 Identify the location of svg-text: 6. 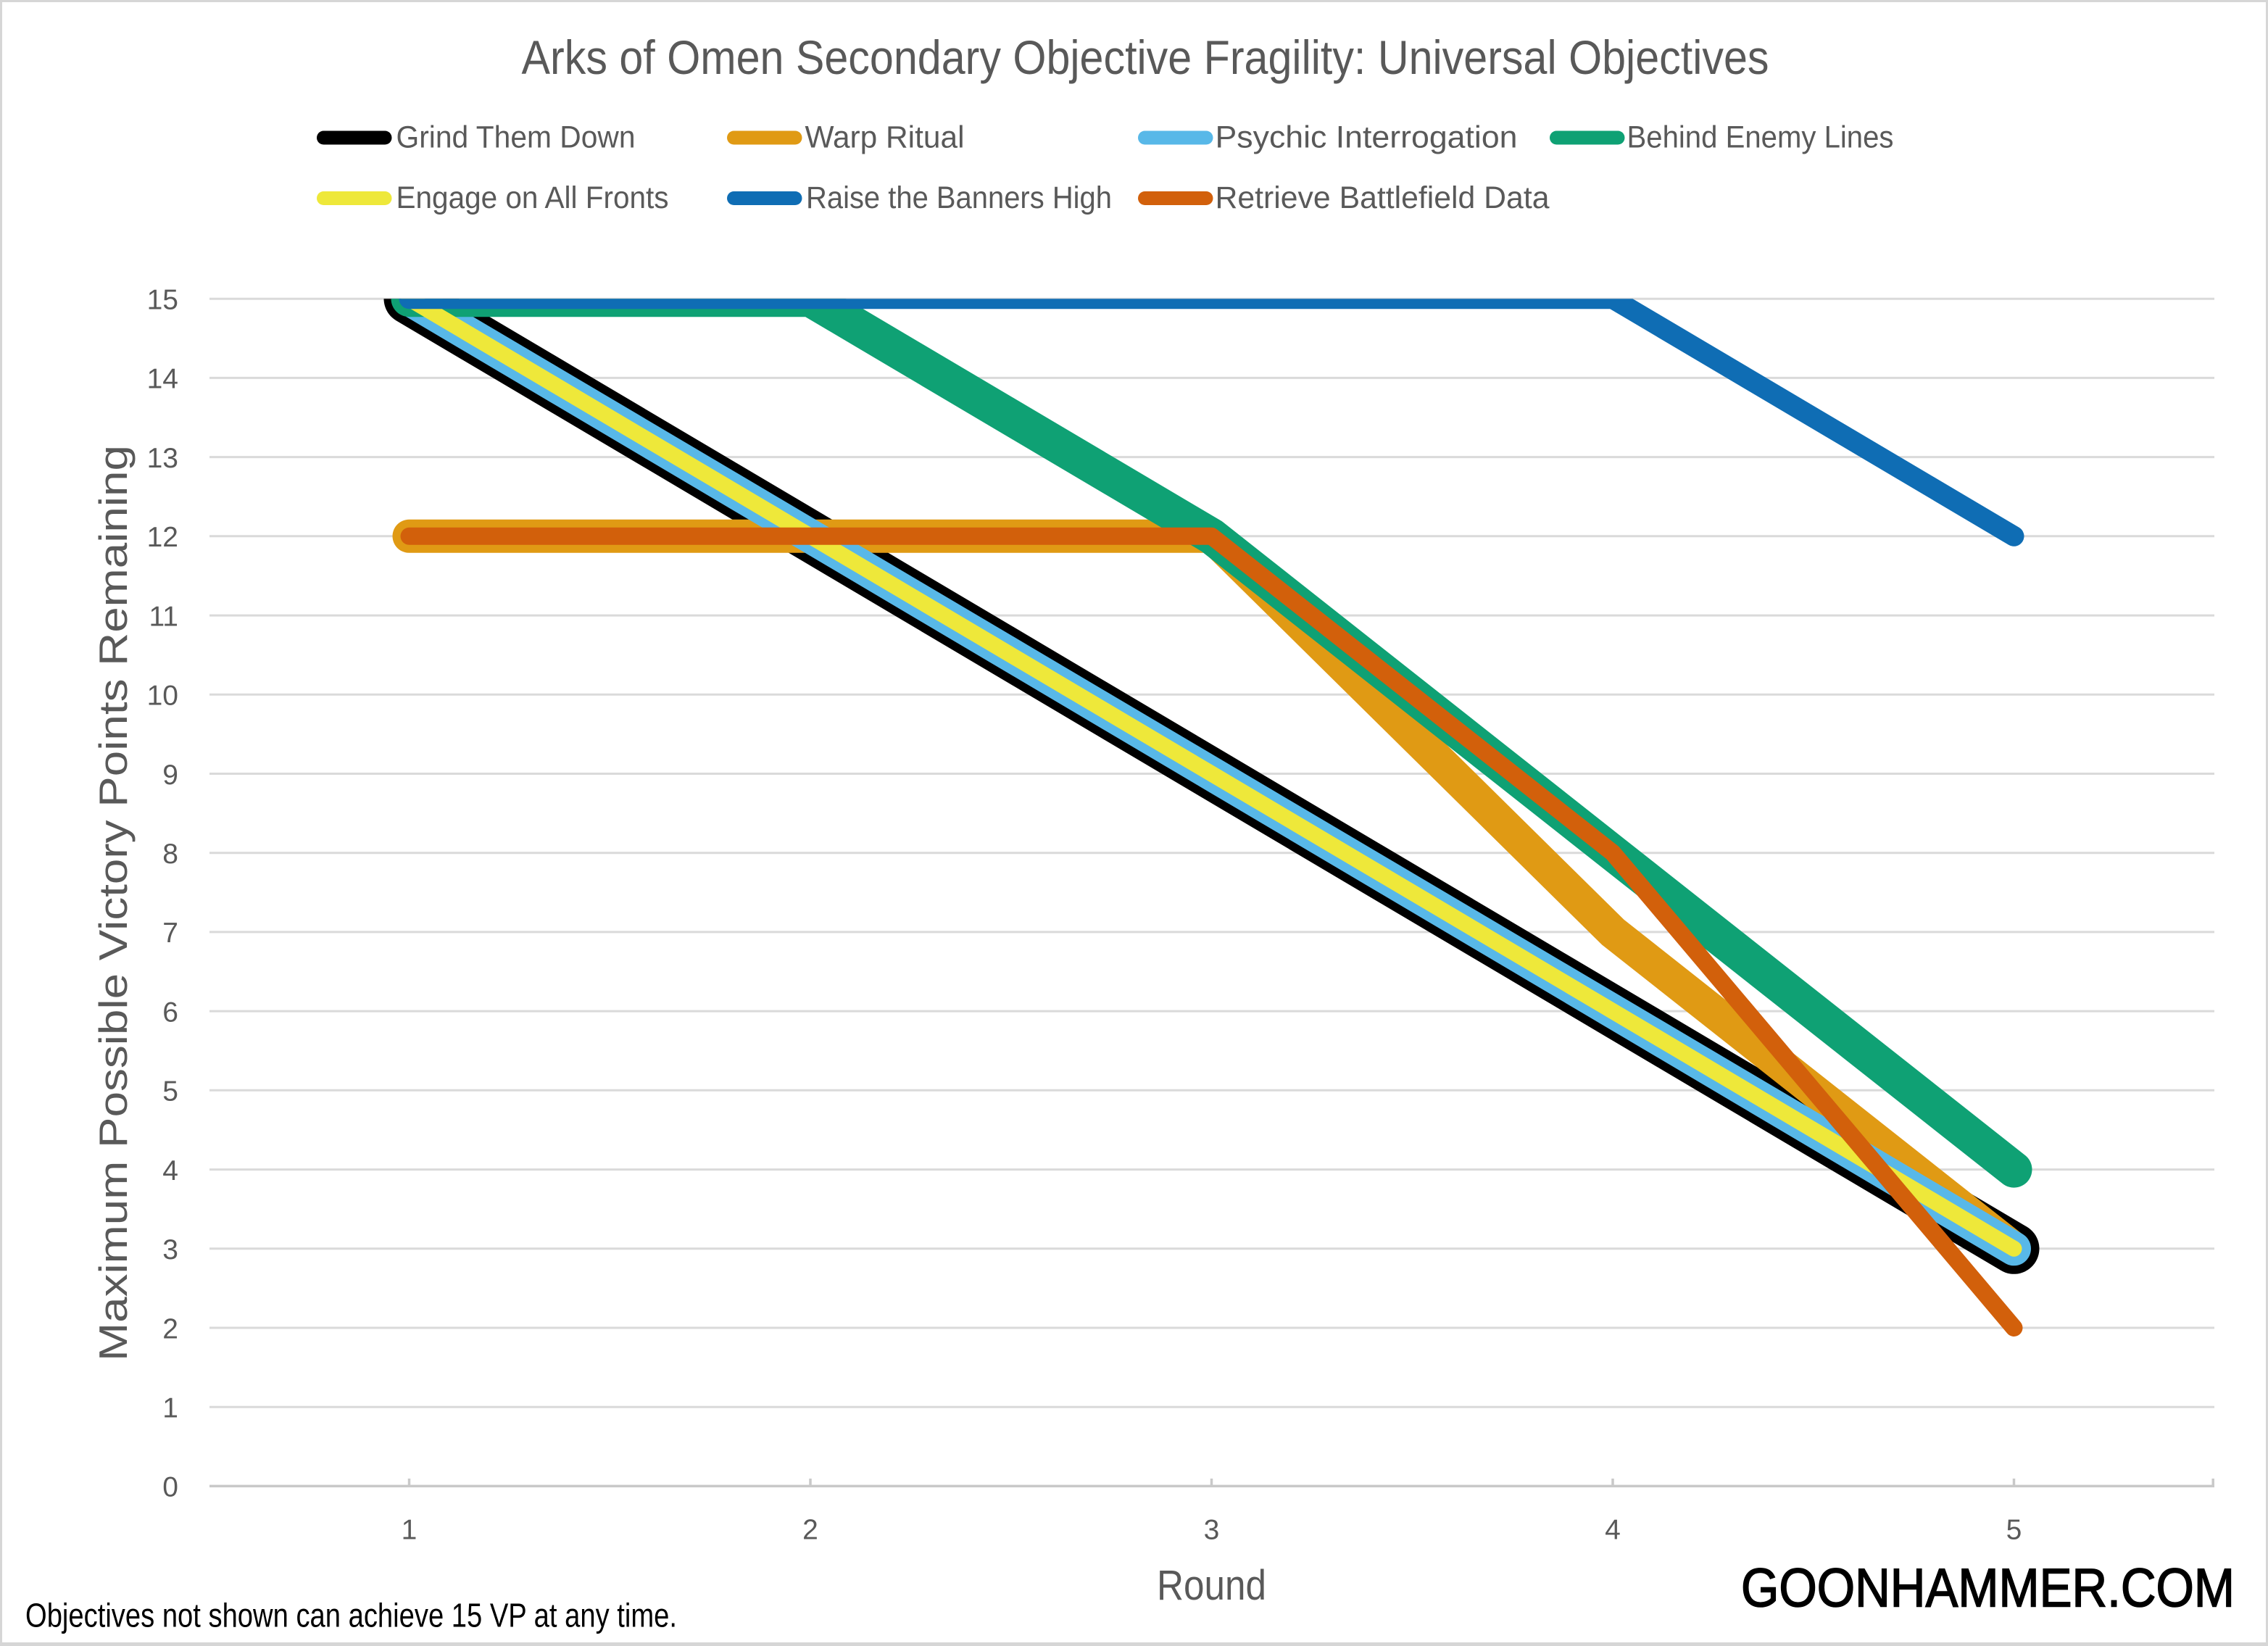
(170, 1013).